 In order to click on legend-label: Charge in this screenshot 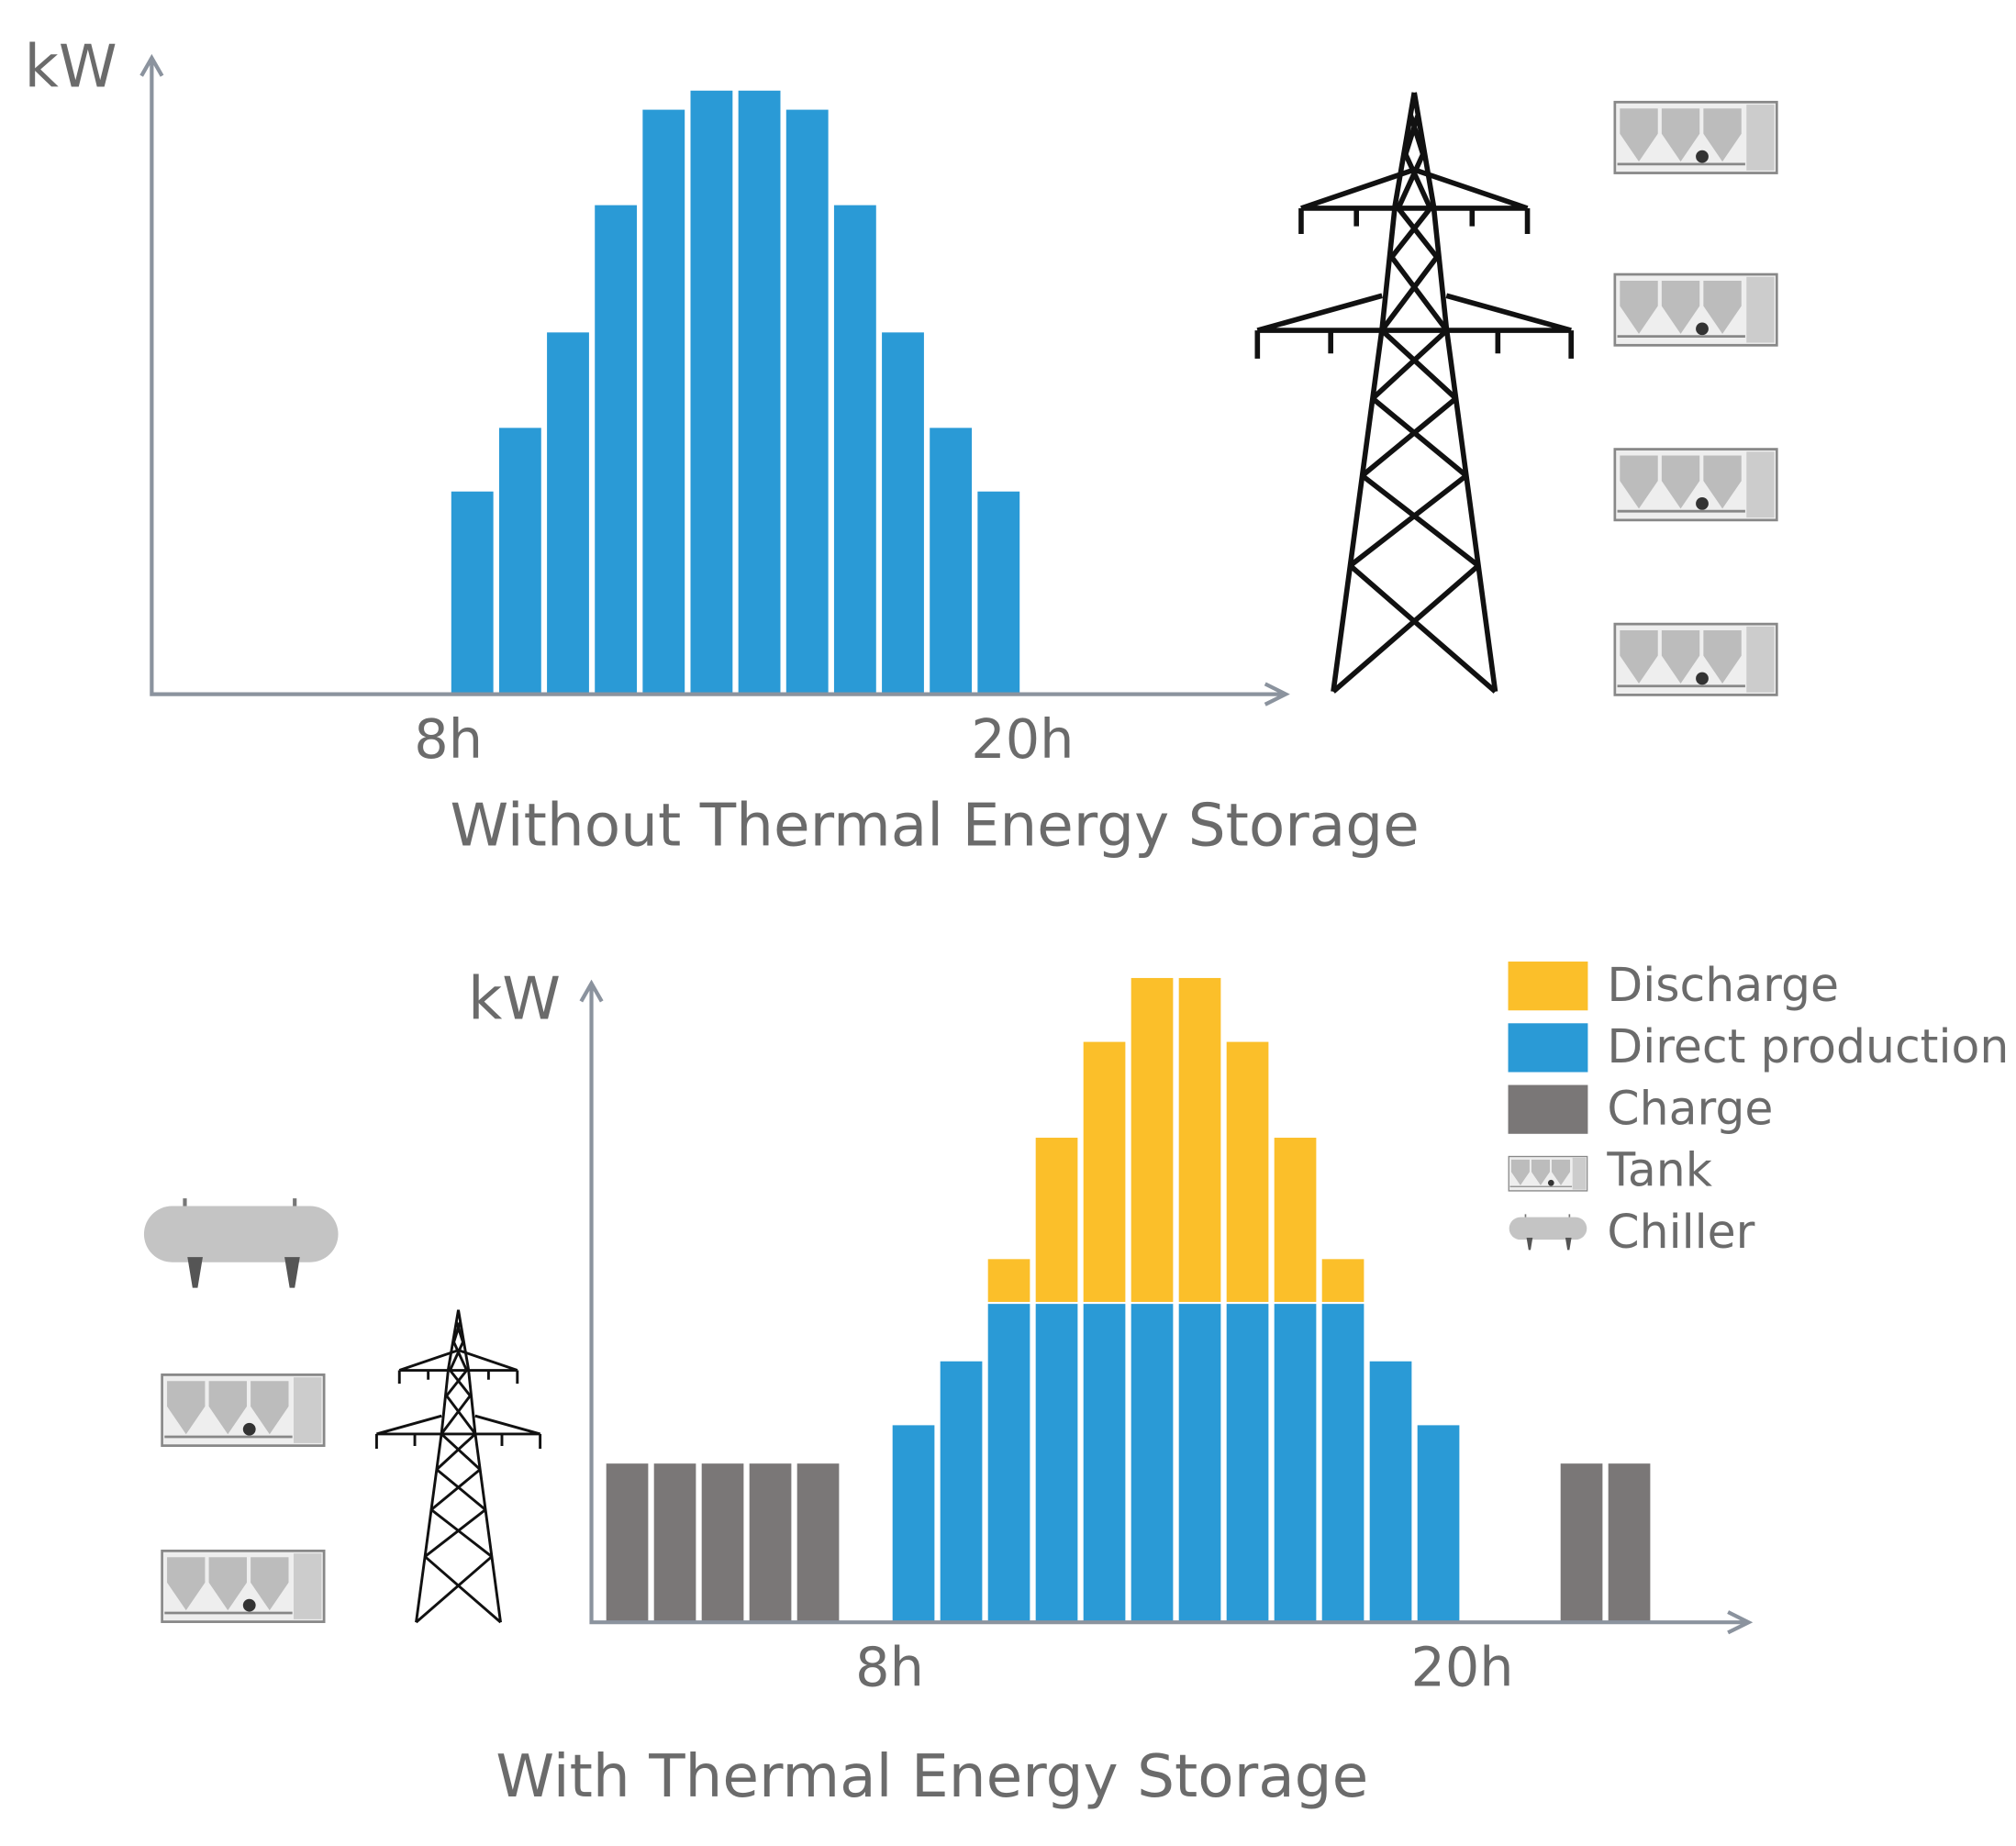, I will do `click(1690, 1108)`.